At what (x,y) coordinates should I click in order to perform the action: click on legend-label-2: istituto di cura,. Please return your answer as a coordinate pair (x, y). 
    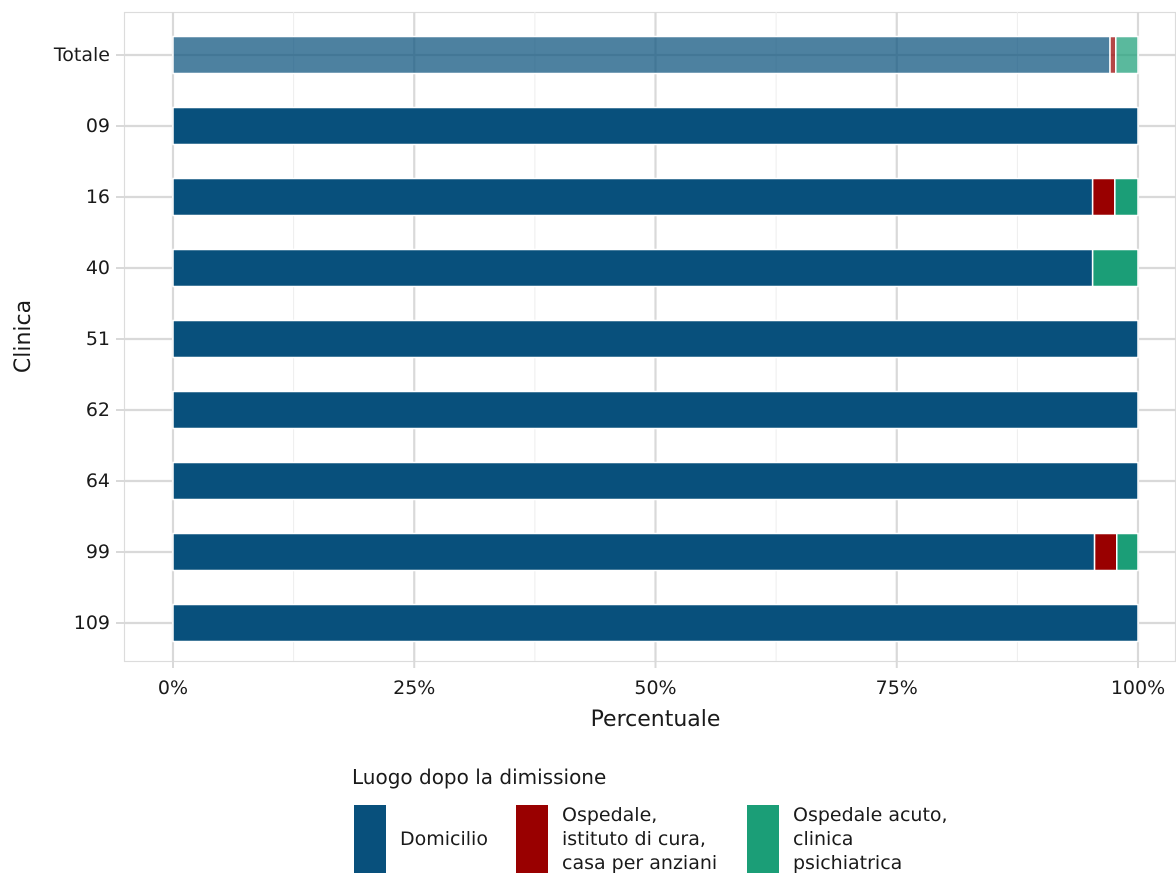
    Looking at the image, I should click on (634, 839).